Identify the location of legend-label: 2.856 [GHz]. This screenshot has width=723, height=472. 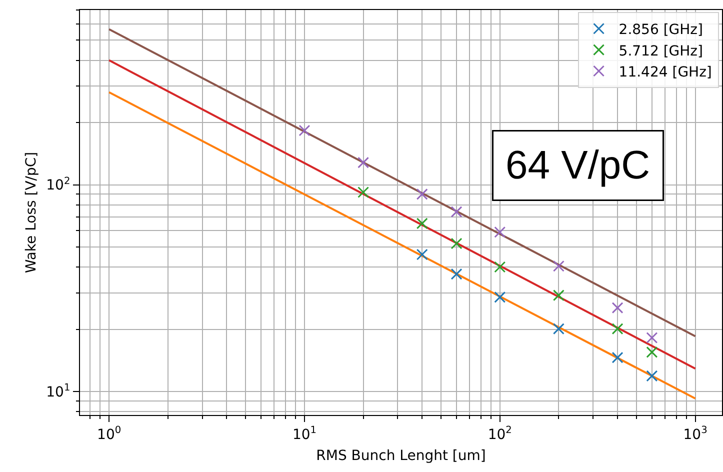
(660, 30).